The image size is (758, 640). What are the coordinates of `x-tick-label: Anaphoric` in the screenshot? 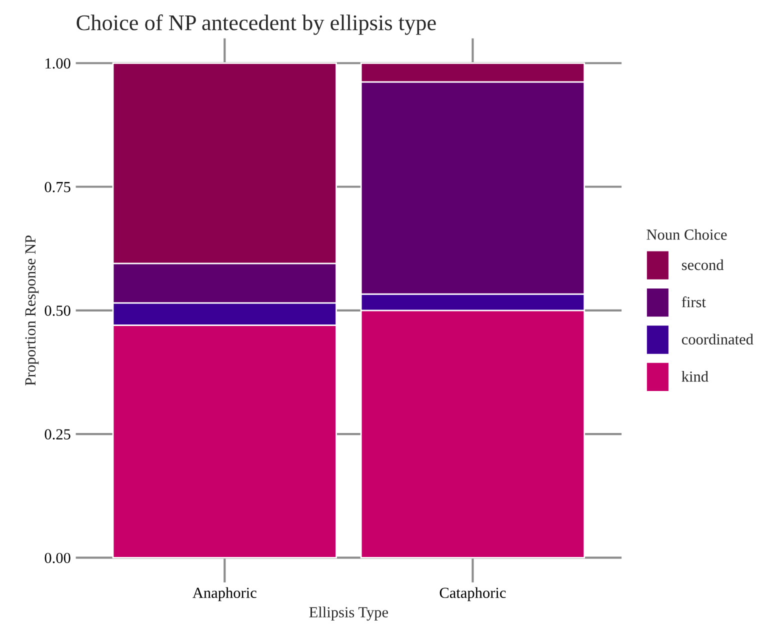 It's located at (224, 594).